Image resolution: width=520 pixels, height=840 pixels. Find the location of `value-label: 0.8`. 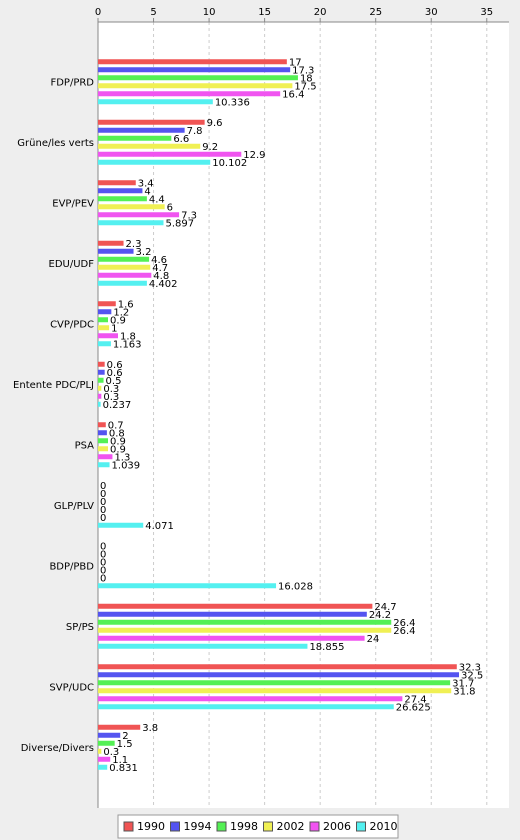

value-label: 0.8 is located at coordinates (117, 433).